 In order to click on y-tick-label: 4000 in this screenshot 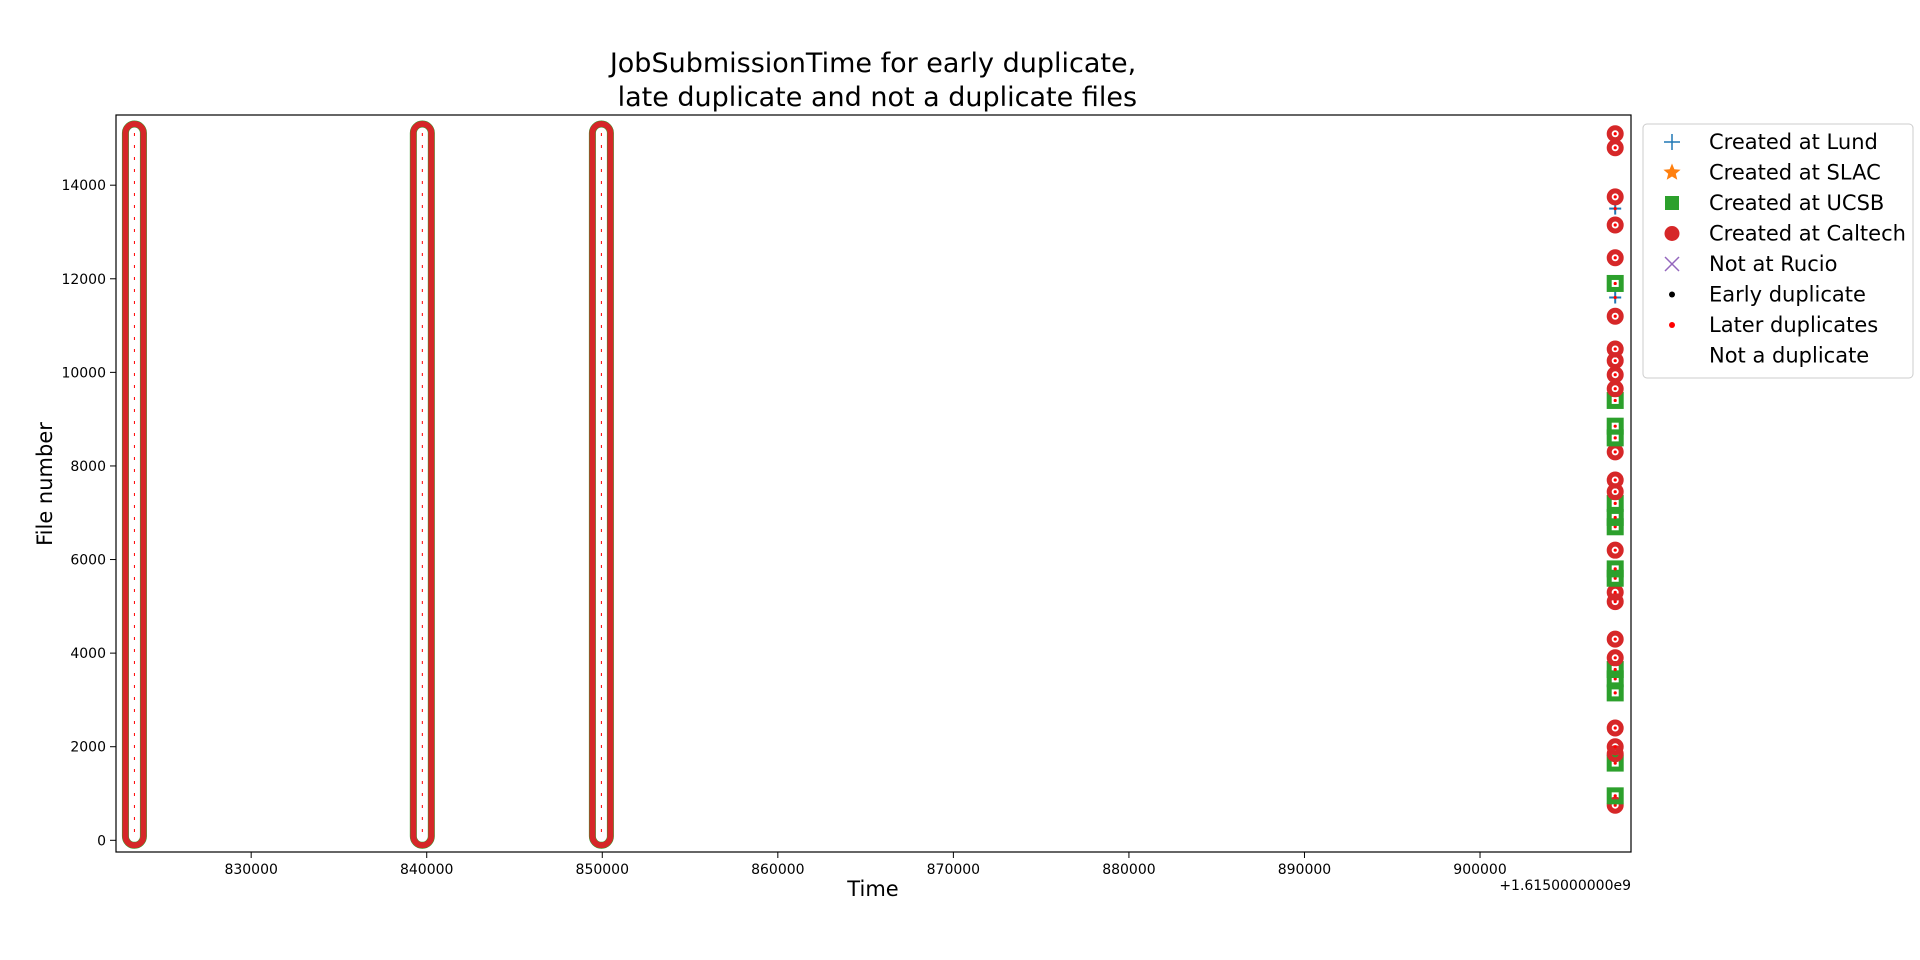, I will do `click(88, 654)`.